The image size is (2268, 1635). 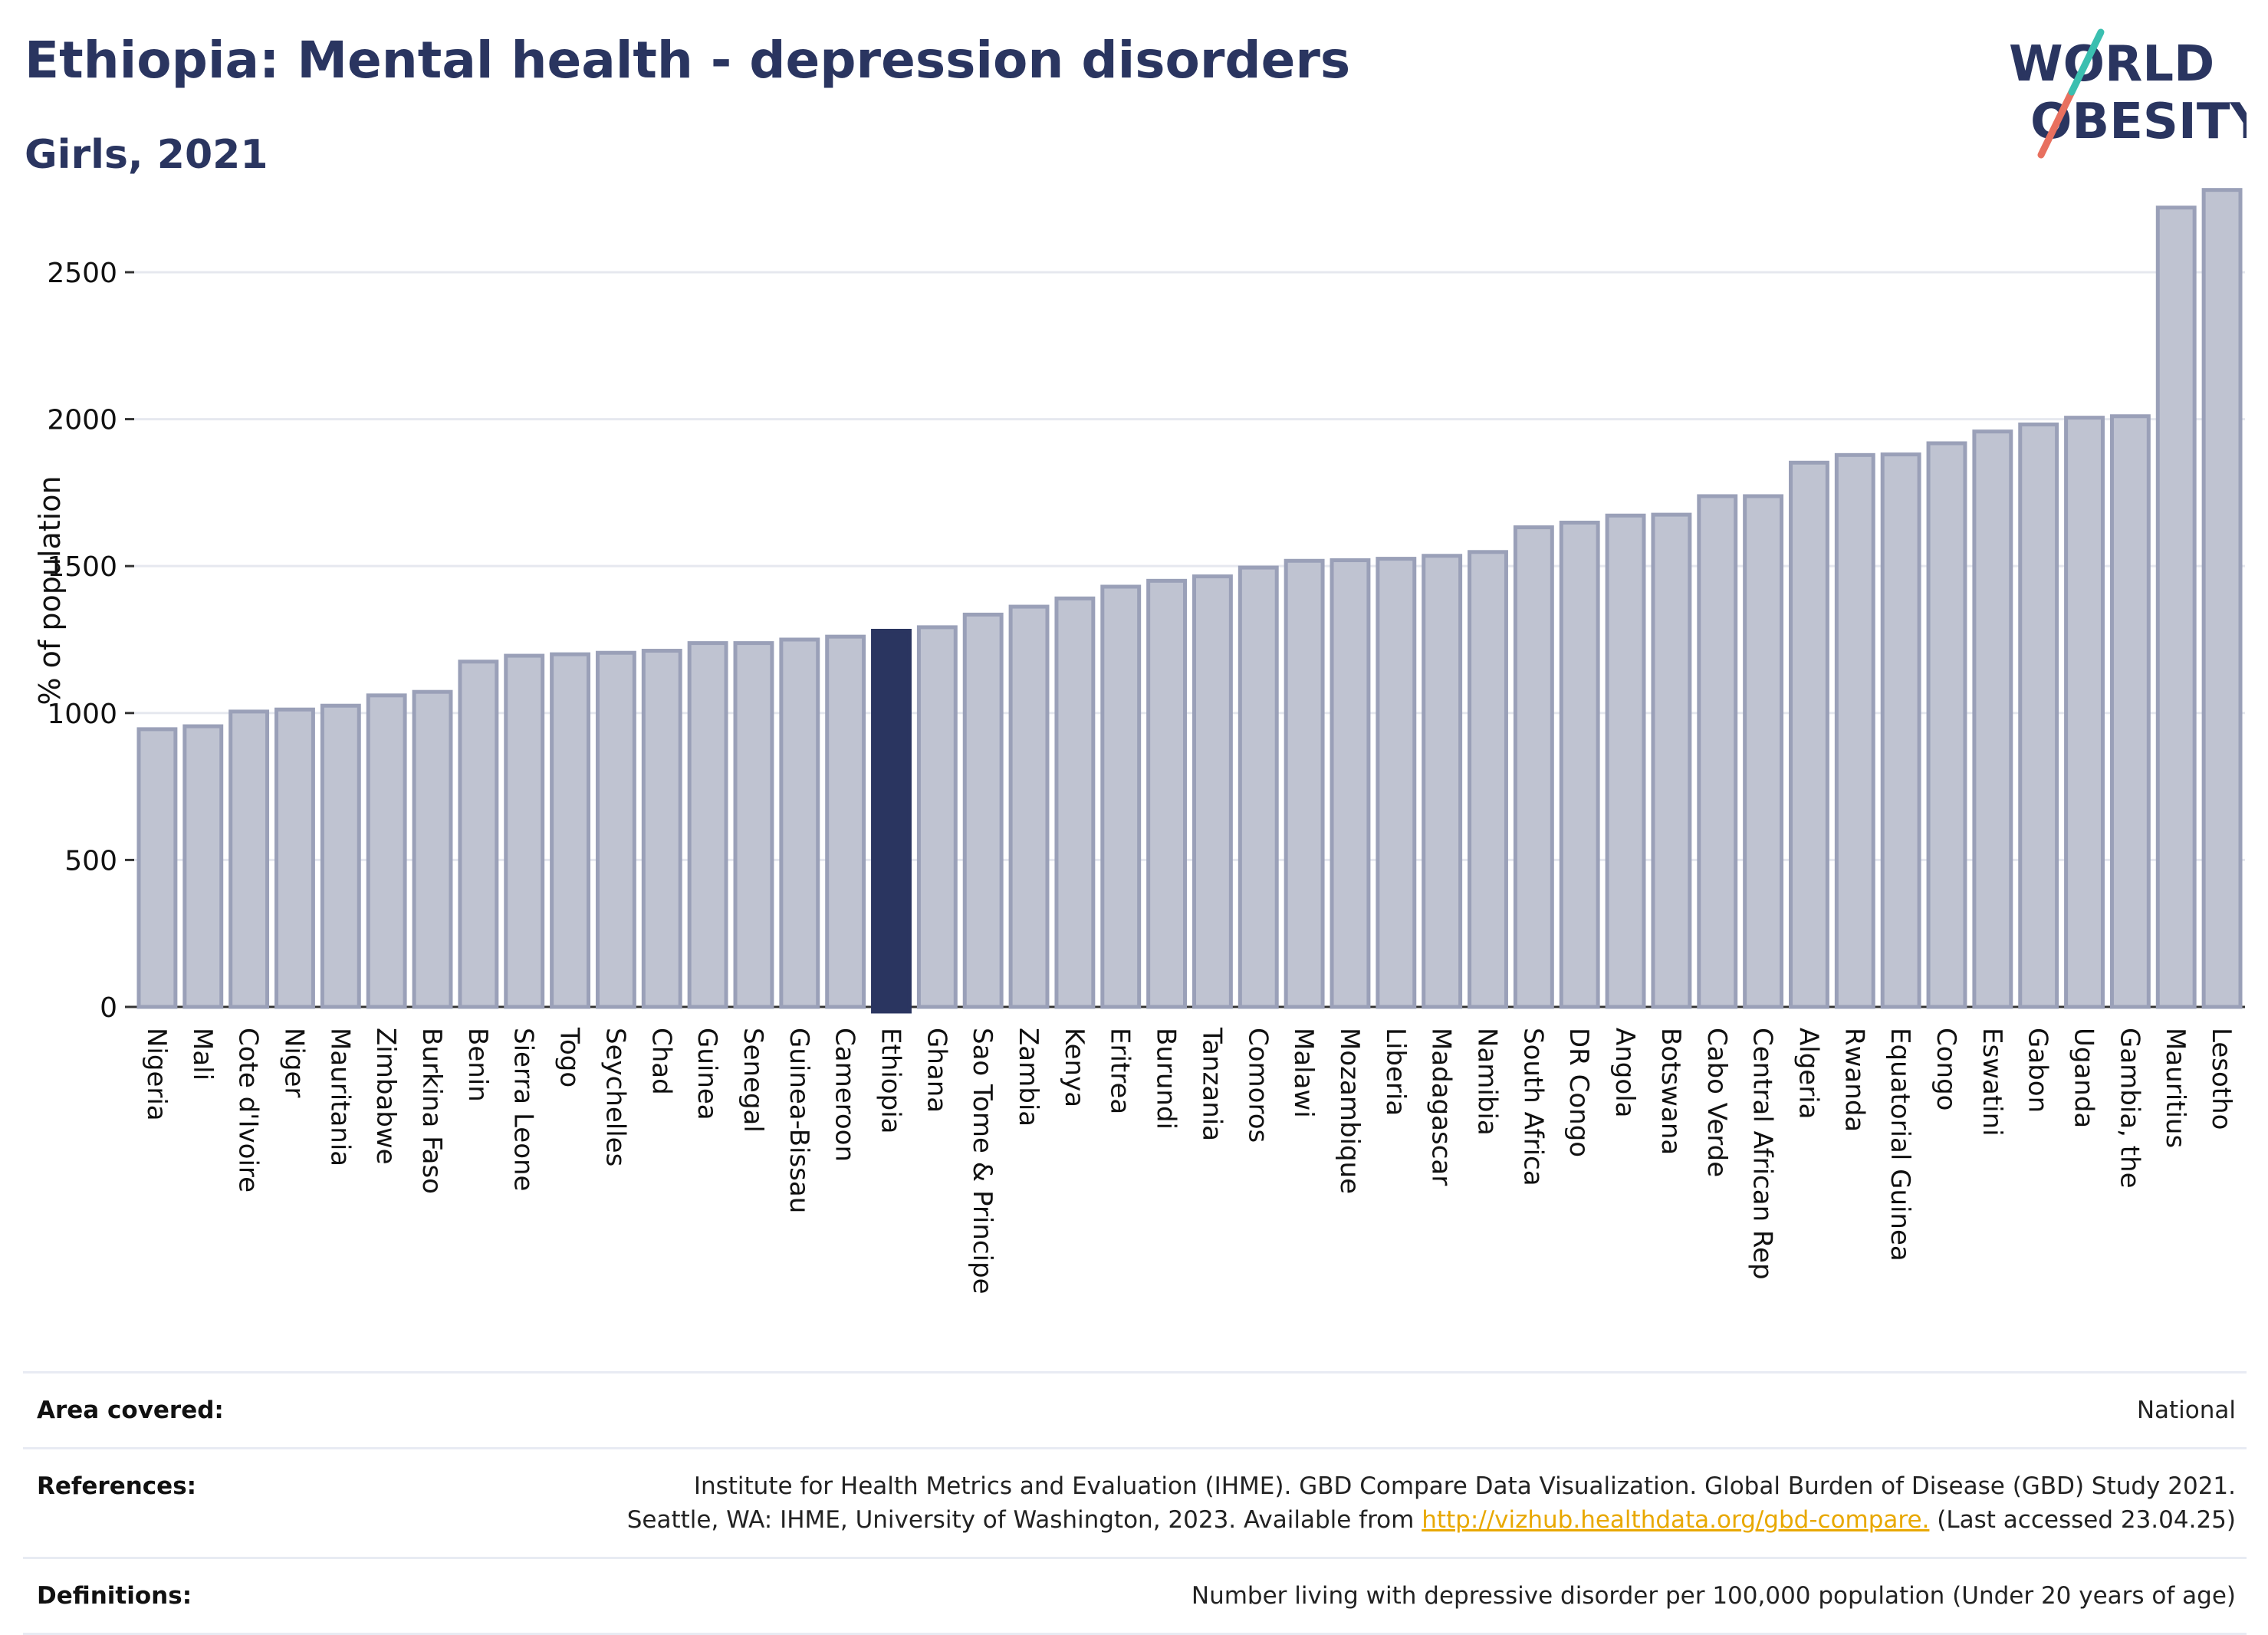 What do you see at coordinates (1166, 1079) in the screenshot?
I see `x-tick-label: Burundi` at bounding box center [1166, 1079].